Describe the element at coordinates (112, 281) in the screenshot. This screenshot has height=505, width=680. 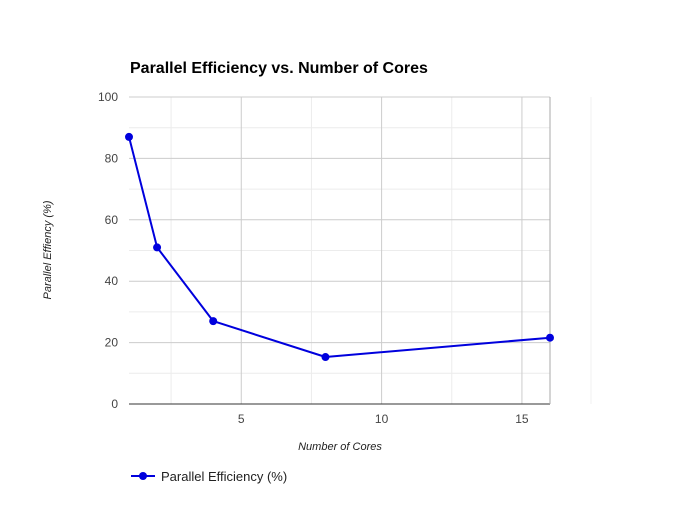
I see `y-tick-label: 40` at that location.